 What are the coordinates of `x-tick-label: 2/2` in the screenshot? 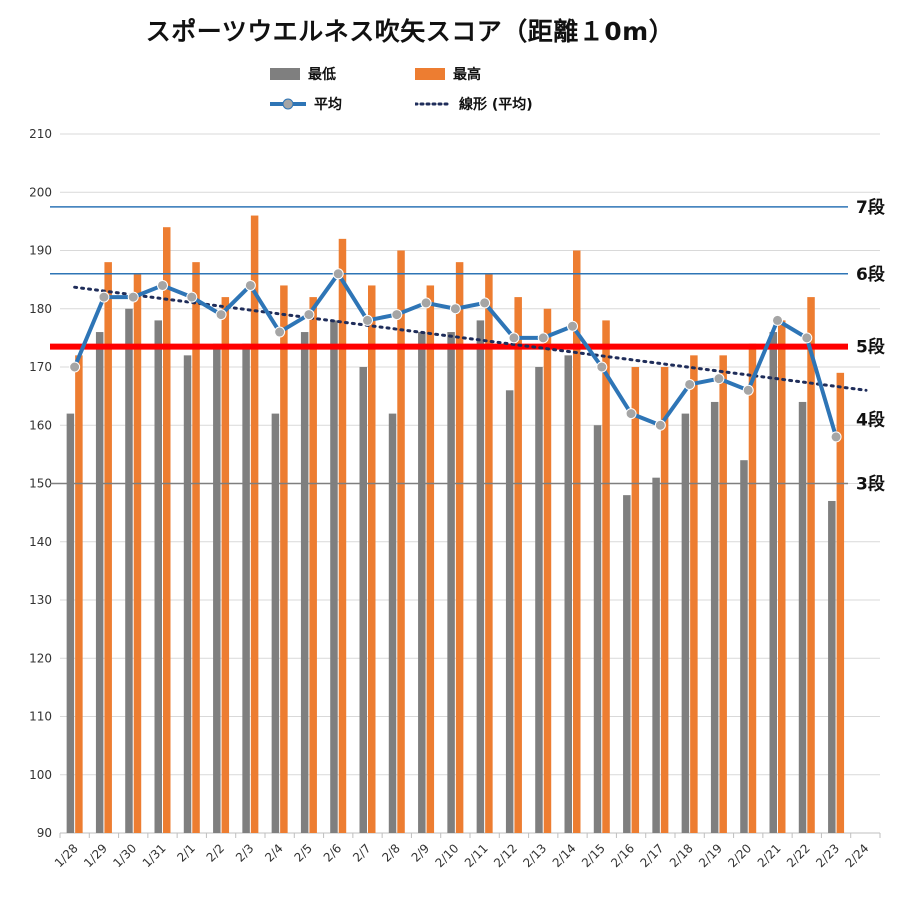 It's located at (216, 853).